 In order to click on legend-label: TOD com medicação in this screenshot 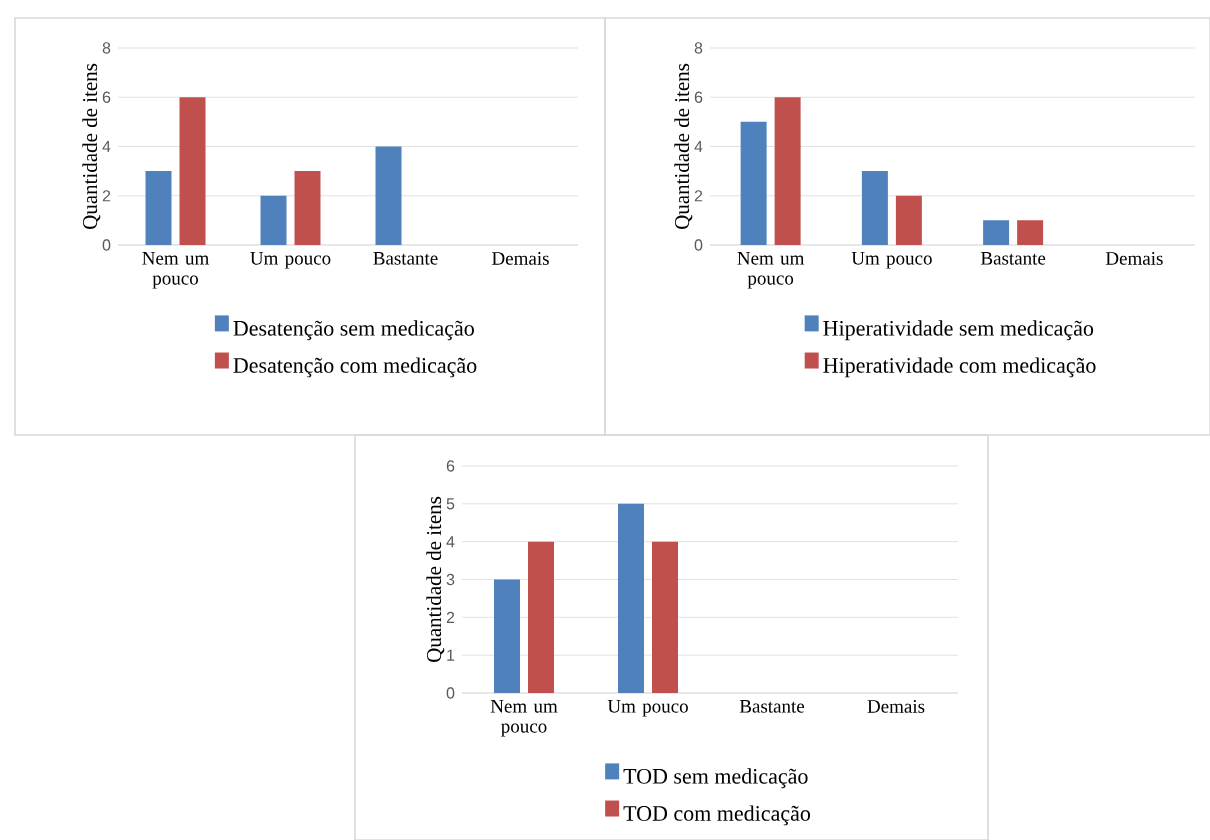, I will do `click(717, 815)`.